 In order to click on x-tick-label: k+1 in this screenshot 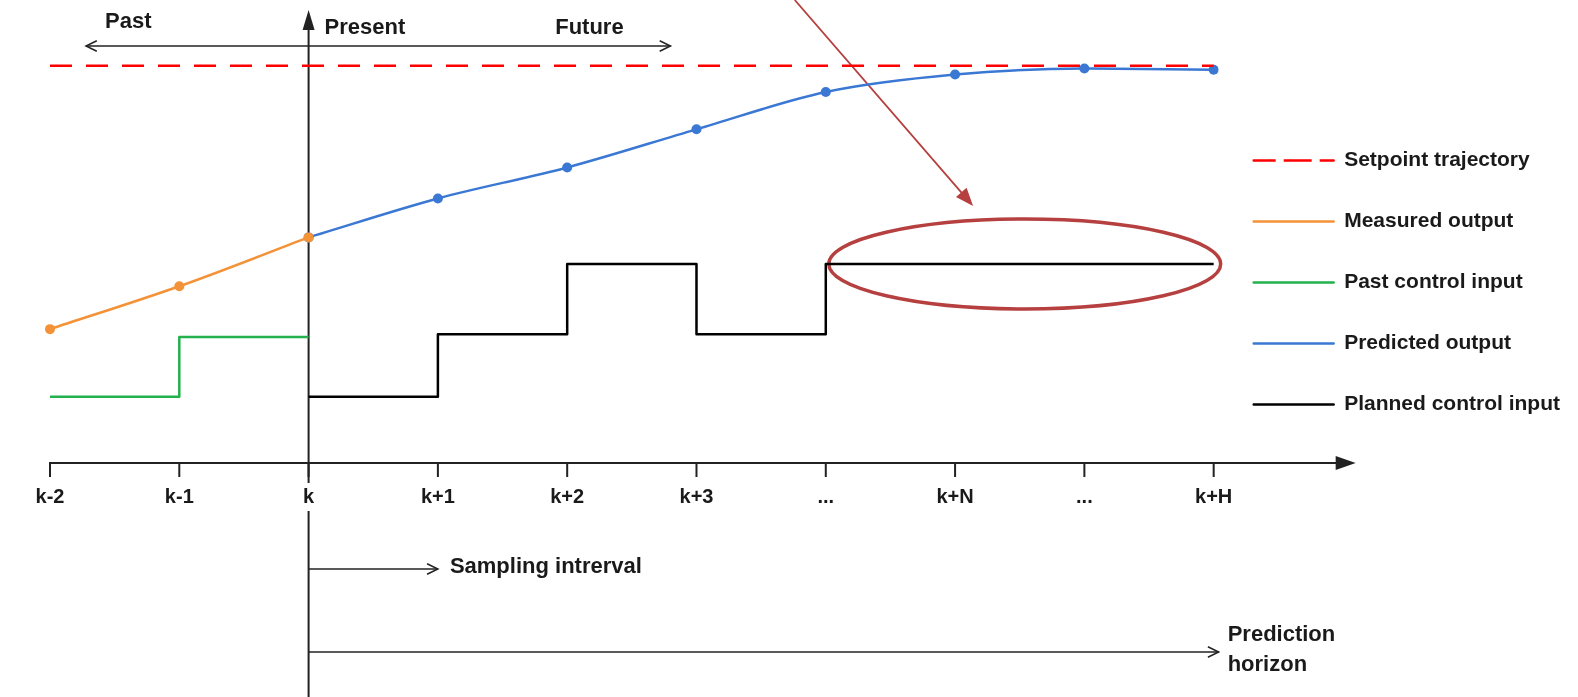, I will do `click(437, 495)`.